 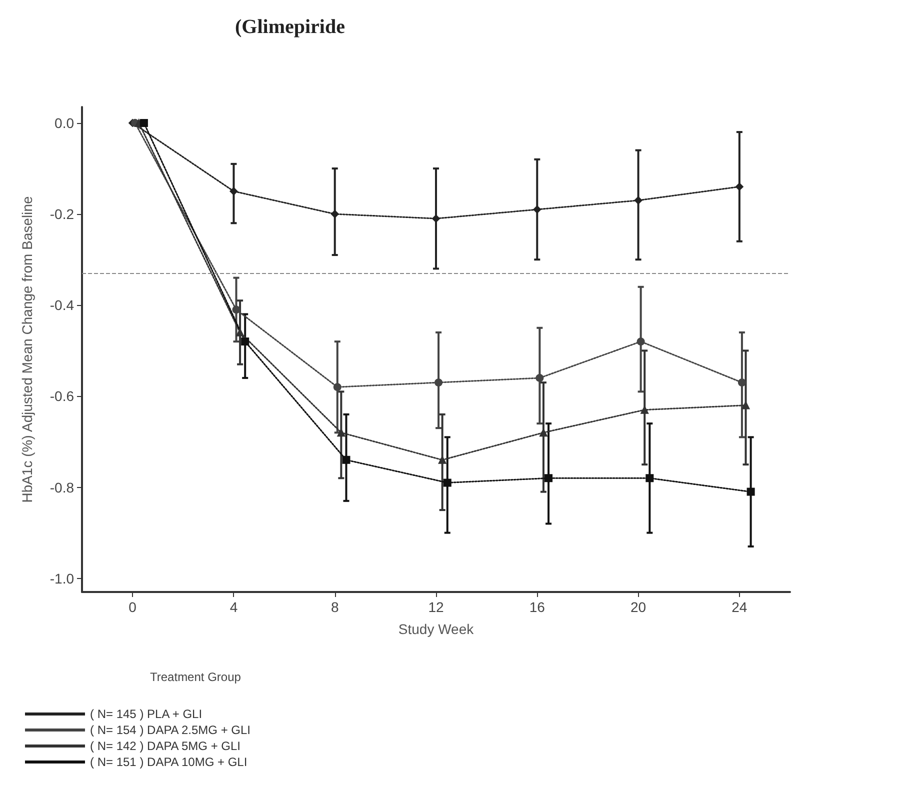 What do you see at coordinates (132, 607) in the screenshot?
I see `x-tick-label: 0` at bounding box center [132, 607].